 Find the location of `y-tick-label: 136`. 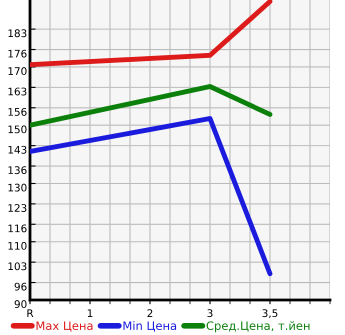

y-tick-label: 136 is located at coordinates (17, 170).